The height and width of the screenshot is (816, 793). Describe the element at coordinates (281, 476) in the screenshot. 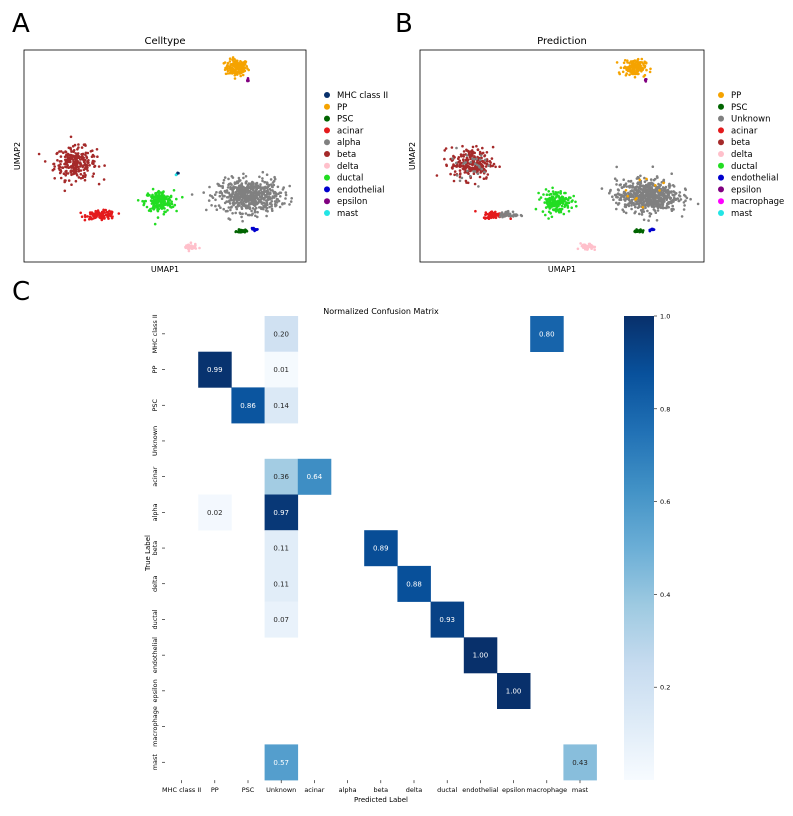

I see `confusion-cell` at that location.